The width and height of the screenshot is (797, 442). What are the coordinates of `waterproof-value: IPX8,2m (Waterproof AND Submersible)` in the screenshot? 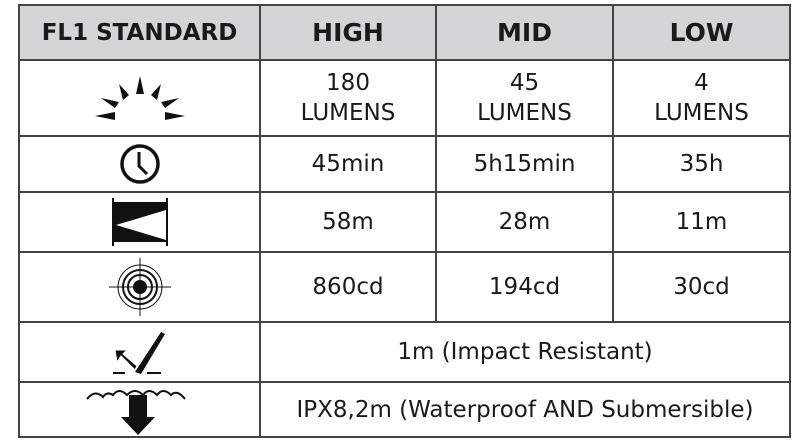 It's located at (525, 409).